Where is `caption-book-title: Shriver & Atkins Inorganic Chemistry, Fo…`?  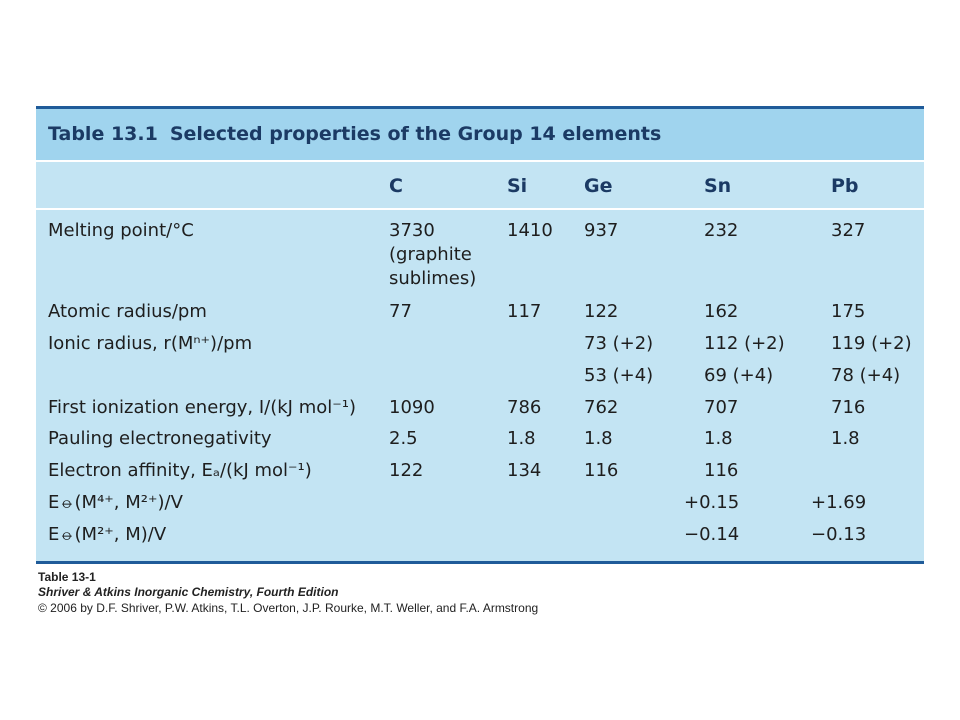
caption-book-title: Shriver & Atkins Inorganic Chemistry, Fo… is located at coordinates (188, 592).